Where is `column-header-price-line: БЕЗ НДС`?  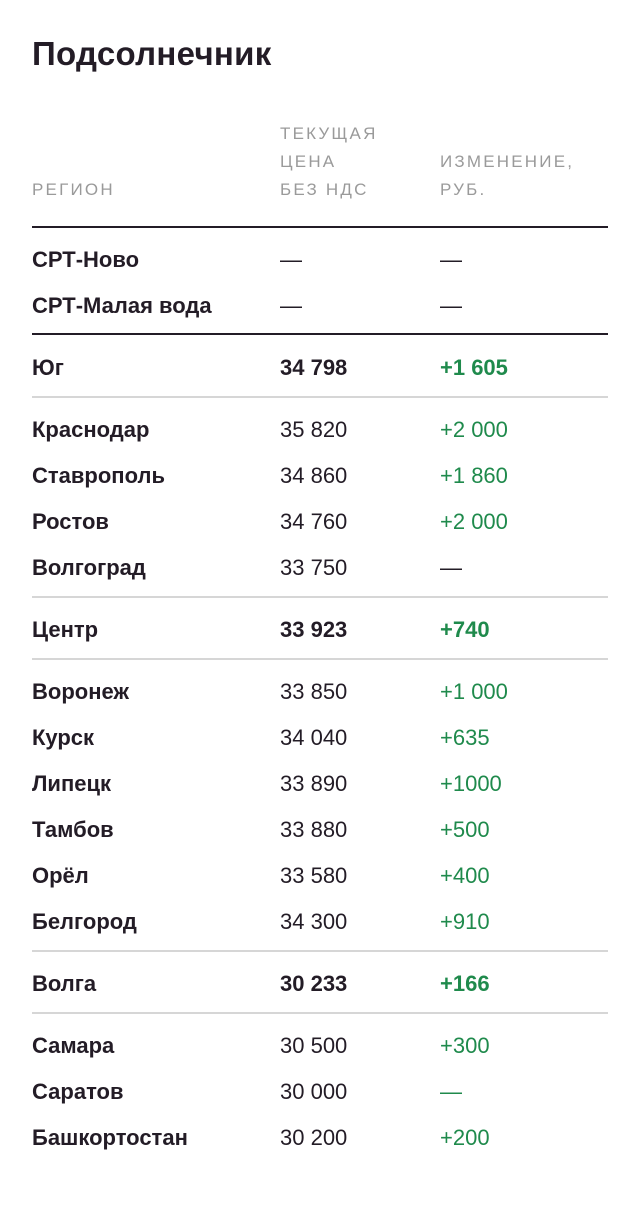 column-header-price-line: БЕЗ НДС is located at coordinates (324, 189).